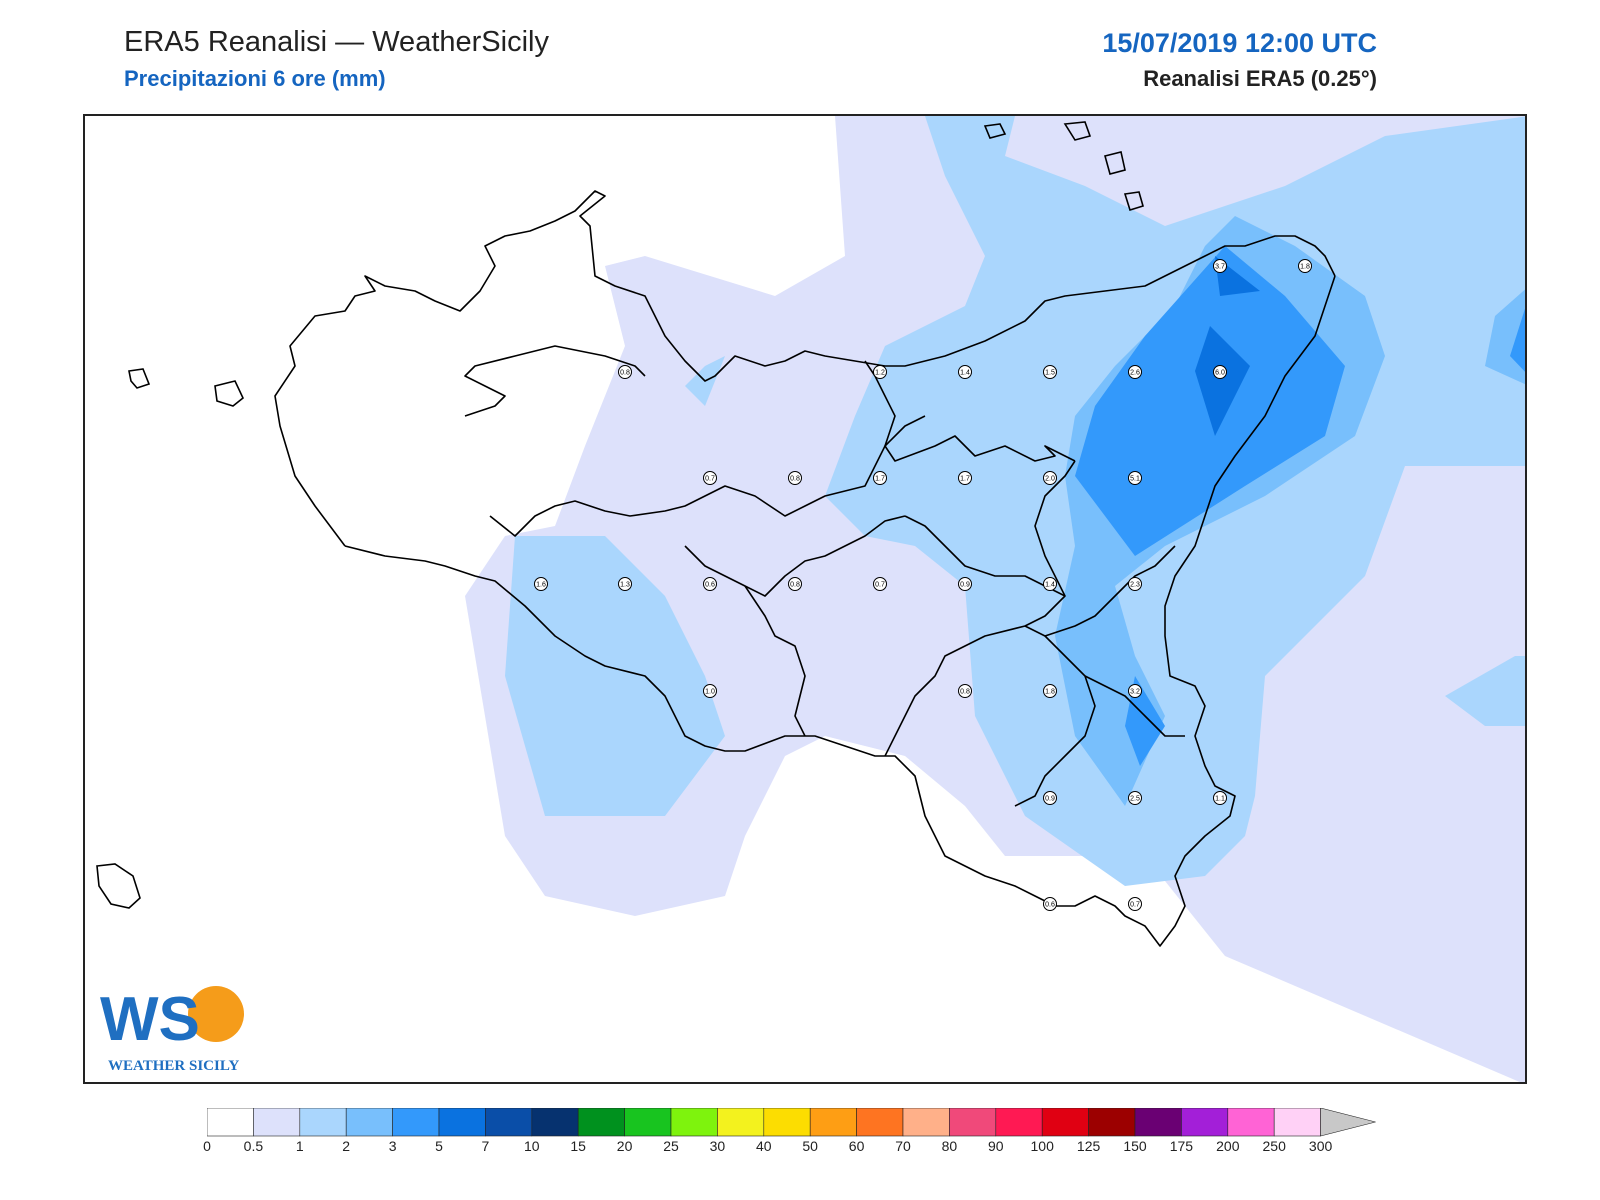  I want to click on station-marker: 2.3, so click(1135, 584).